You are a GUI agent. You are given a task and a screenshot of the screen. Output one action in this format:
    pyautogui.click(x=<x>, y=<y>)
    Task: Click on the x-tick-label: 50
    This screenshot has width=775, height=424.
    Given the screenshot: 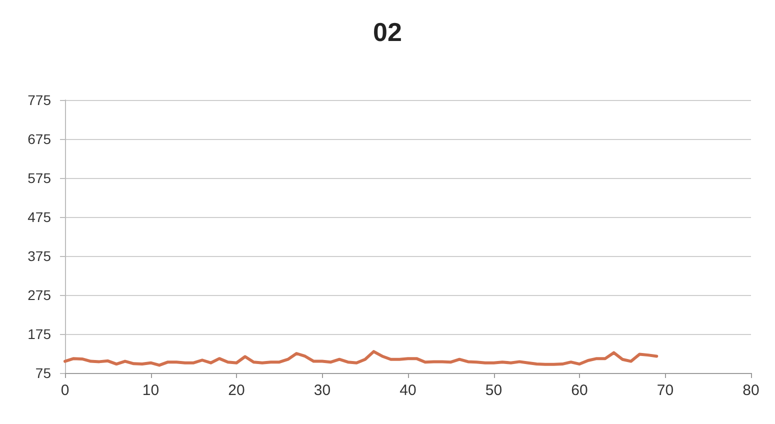 What is the action you would take?
    pyautogui.click(x=493, y=390)
    